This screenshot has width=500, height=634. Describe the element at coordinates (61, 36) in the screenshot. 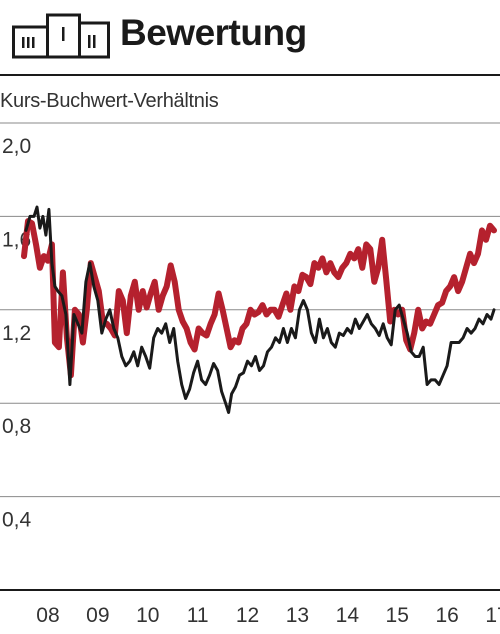

I see `buildings-logo-icon` at that location.